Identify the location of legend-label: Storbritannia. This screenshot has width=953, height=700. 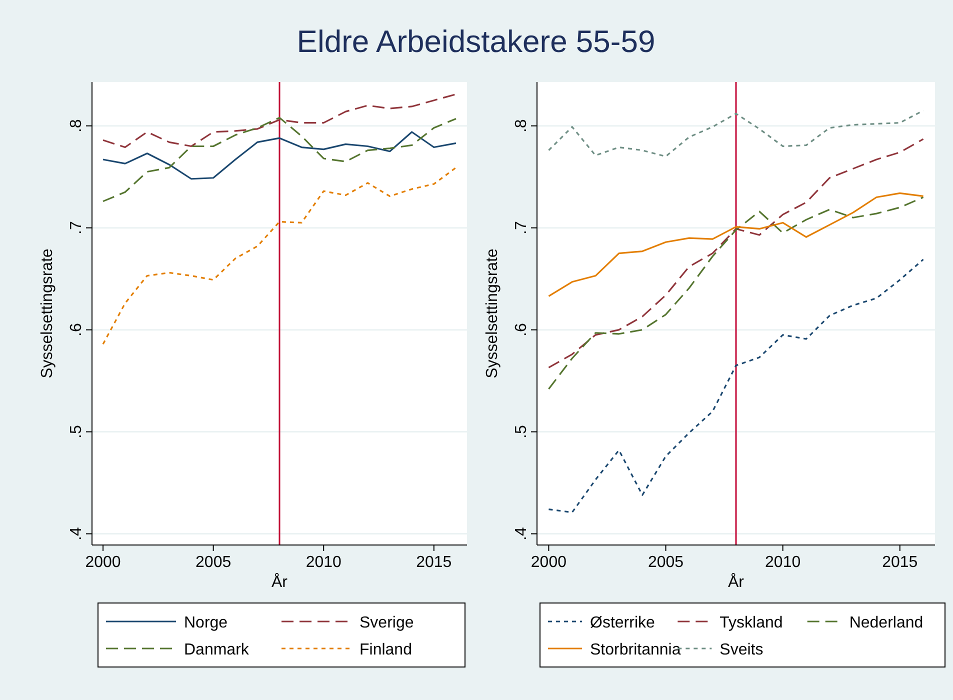
(635, 650).